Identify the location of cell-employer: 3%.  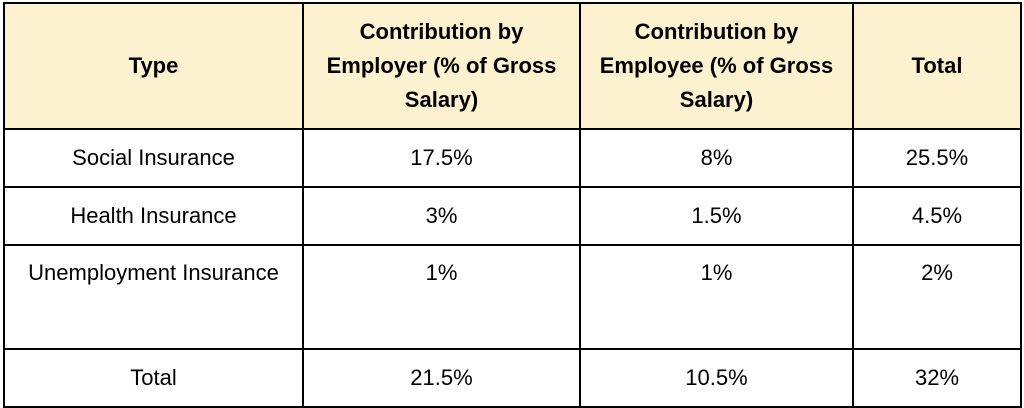
(441, 216).